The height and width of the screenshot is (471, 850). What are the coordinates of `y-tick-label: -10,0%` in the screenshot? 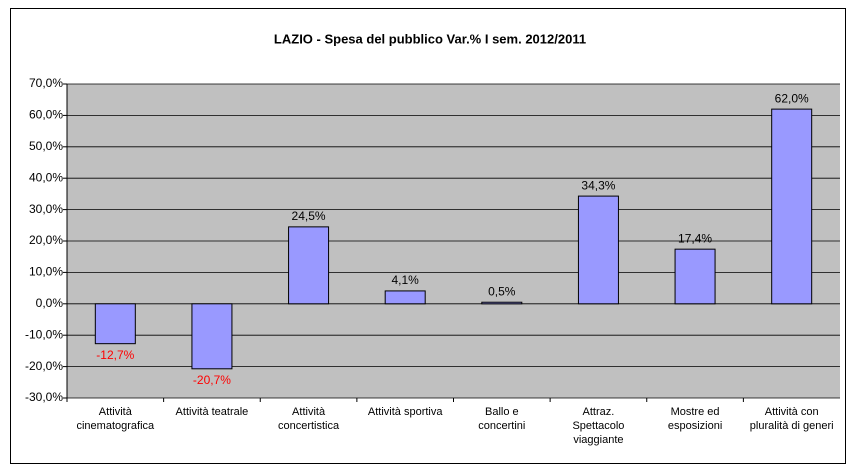 It's located at (44, 334).